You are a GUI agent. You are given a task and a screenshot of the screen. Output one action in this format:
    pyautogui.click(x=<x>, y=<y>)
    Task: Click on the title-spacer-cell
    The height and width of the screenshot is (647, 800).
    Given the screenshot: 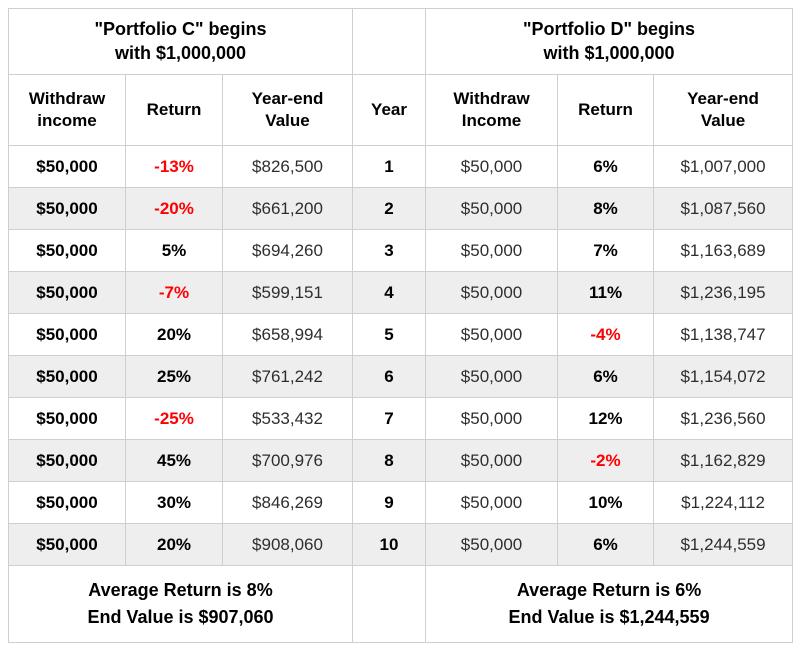 What is the action you would take?
    pyautogui.click(x=389, y=41)
    